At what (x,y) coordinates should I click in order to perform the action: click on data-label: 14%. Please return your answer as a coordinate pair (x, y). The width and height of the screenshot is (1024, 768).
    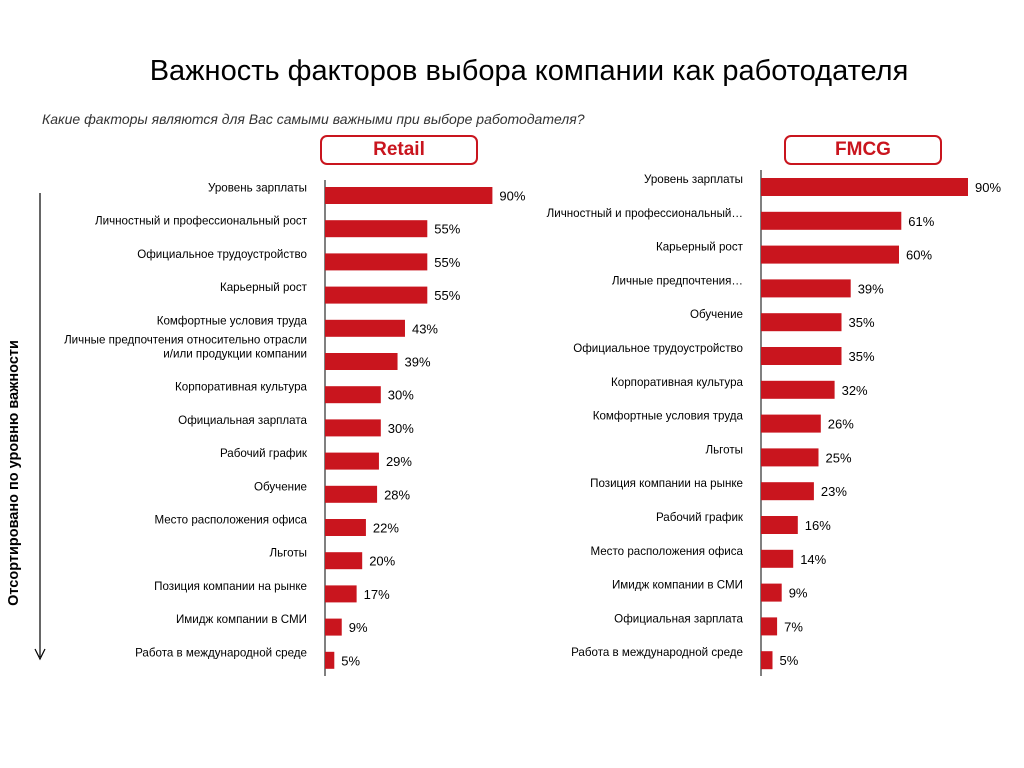
    Looking at the image, I should click on (813, 559).